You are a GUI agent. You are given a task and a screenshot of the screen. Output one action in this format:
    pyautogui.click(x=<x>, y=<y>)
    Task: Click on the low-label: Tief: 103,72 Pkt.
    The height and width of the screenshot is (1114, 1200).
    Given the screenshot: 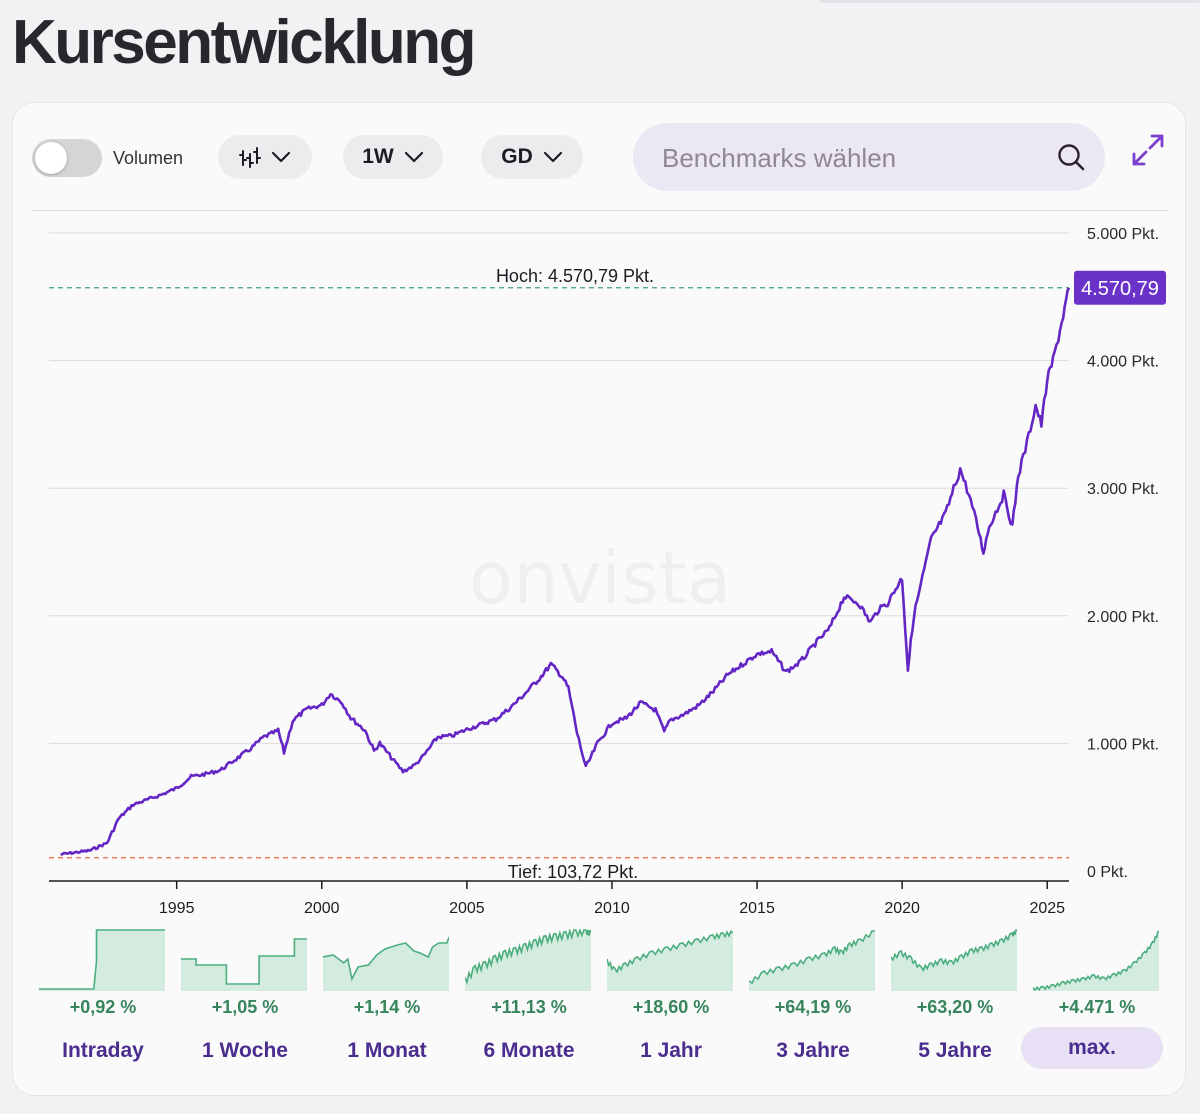 What is the action you would take?
    pyautogui.click(x=573, y=872)
    